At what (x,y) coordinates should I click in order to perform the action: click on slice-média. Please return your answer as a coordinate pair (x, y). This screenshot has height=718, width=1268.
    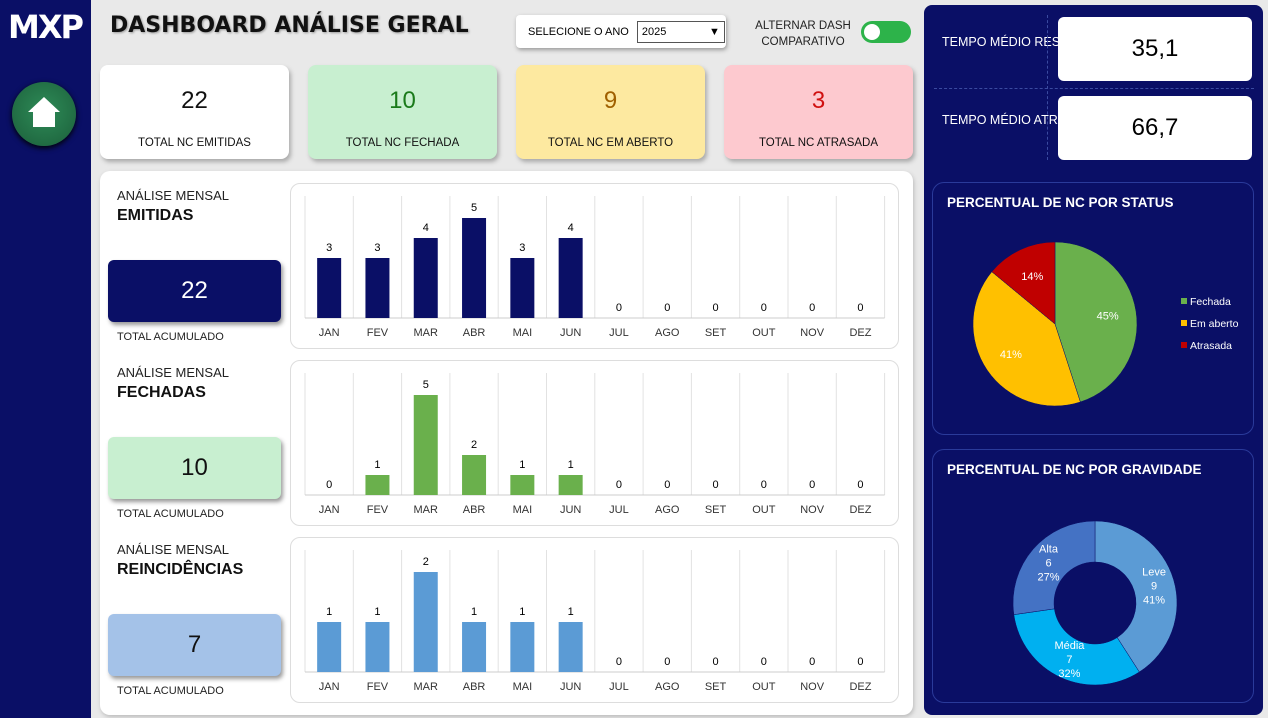
    Looking at the image, I should click on (1076, 647).